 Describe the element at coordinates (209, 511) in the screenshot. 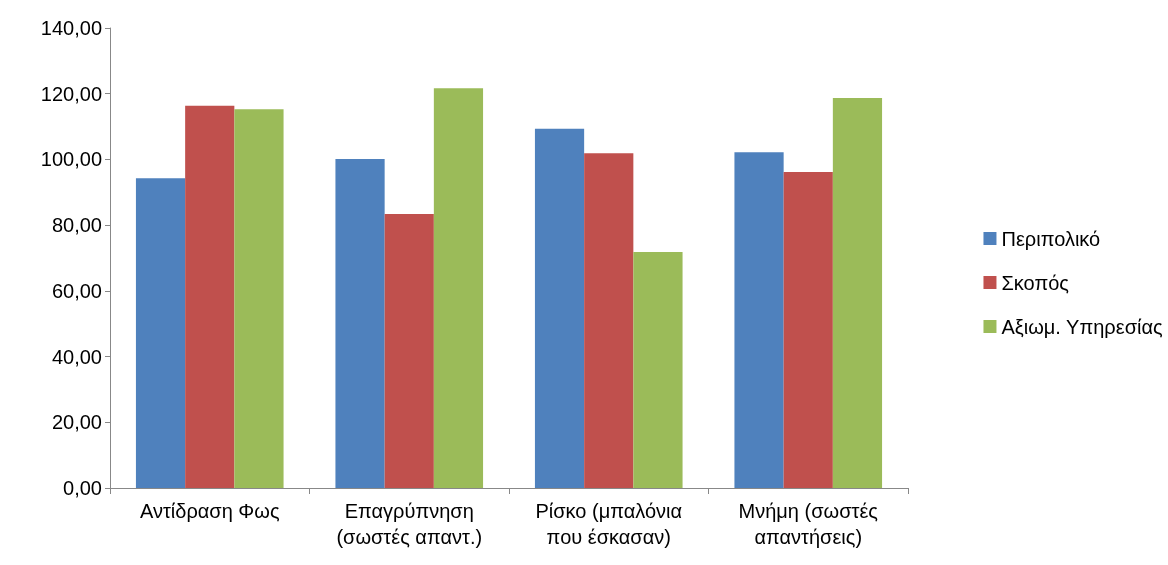

I see `x-tick-label: Αντίδραση Φως` at that location.